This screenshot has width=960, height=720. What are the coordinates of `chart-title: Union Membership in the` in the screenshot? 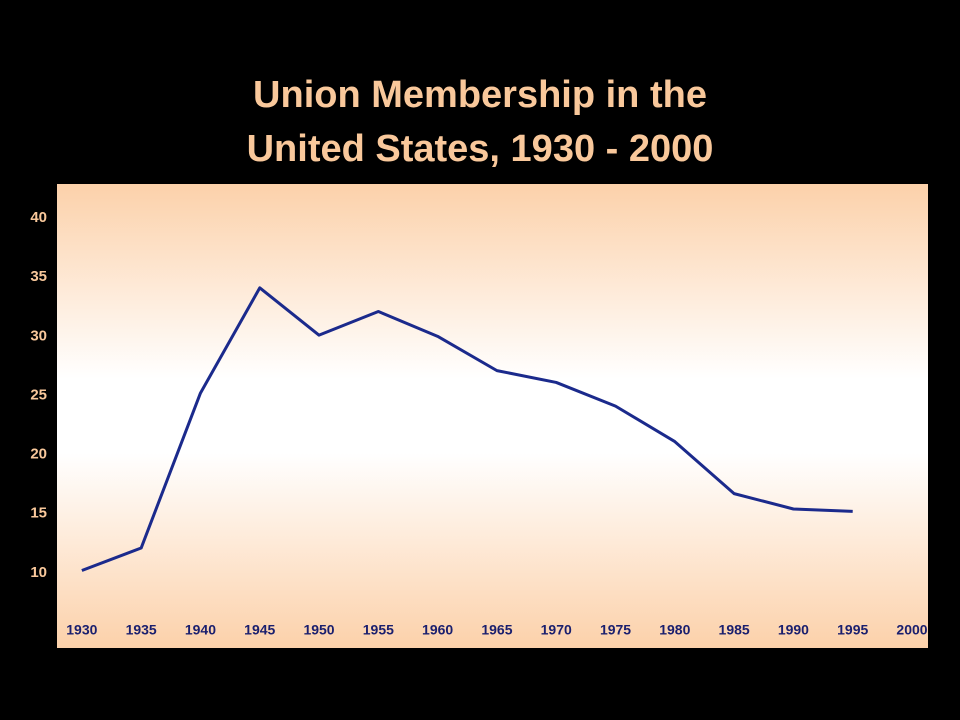 It's located at (480, 95).